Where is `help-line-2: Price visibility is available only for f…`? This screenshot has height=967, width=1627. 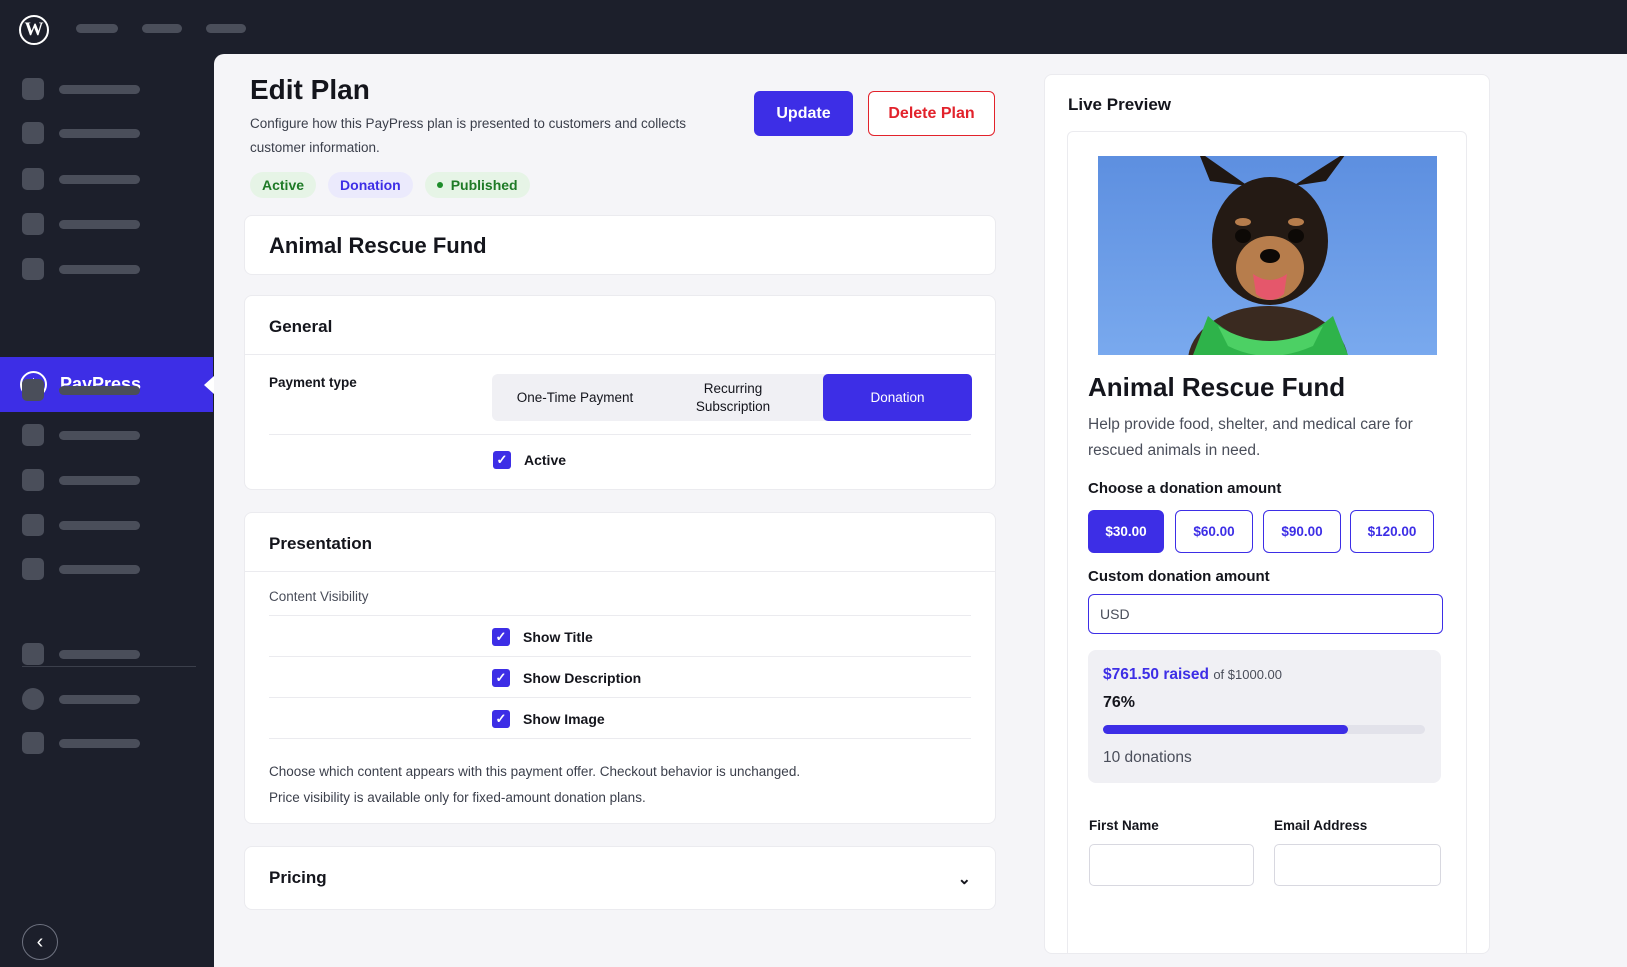
help-line-2: Price visibility is available only for f… is located at coordinates (457, 797).